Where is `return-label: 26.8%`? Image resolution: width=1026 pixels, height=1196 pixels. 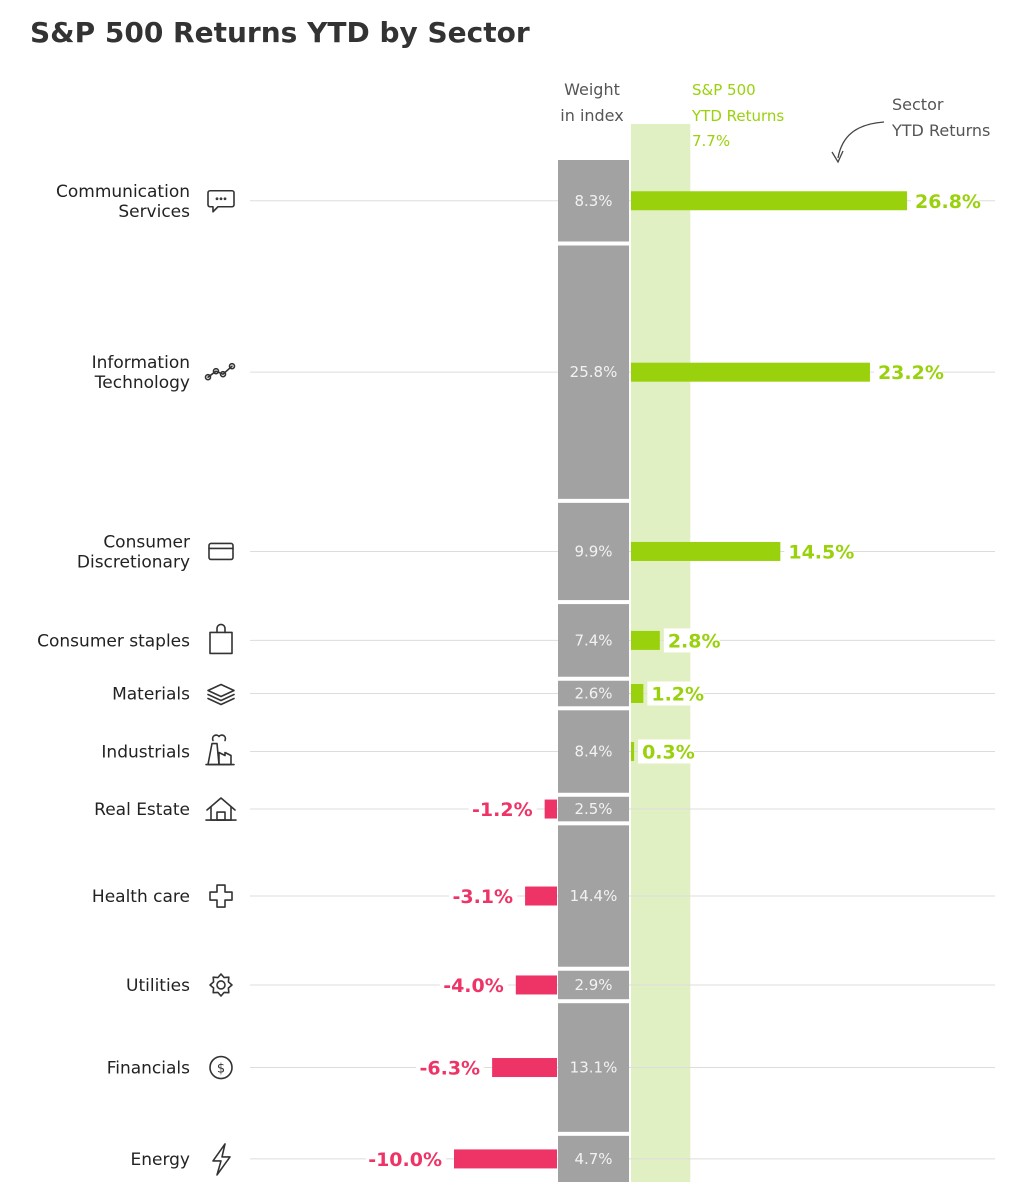
return-label: 26.8% is located at coordinates (948, 202).